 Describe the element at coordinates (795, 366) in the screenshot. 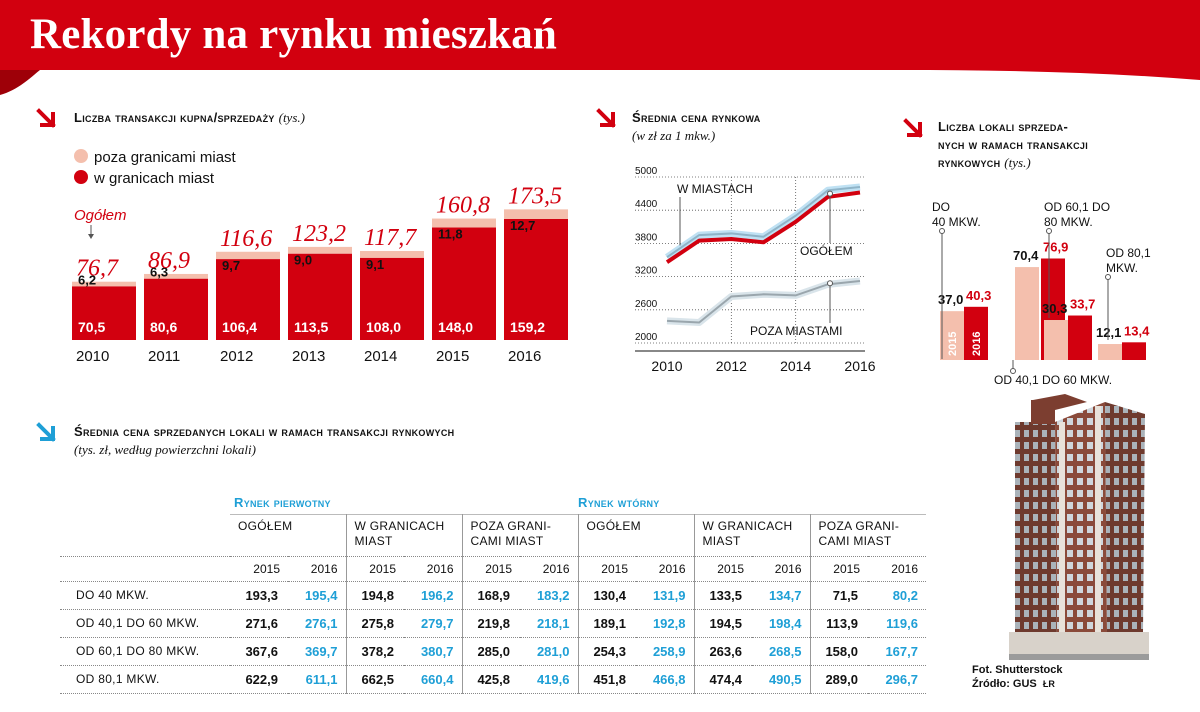

I see `x-tick-label: 2014` at that location.